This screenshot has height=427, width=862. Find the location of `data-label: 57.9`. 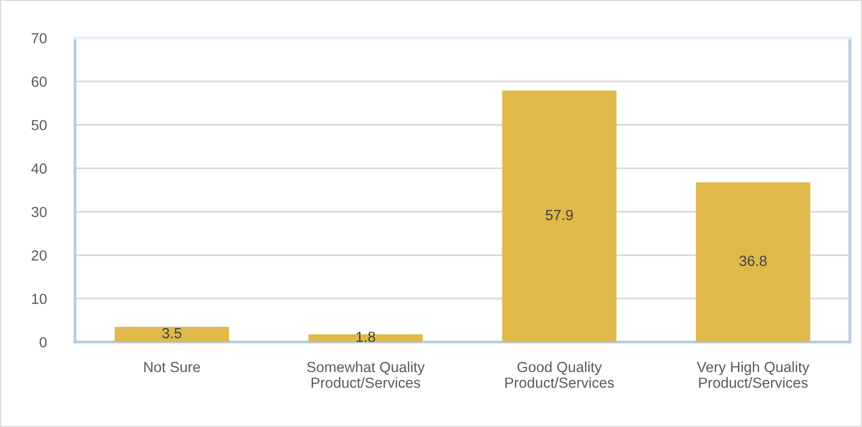

data-label: 57.9 is located at coordinates (559, 215).